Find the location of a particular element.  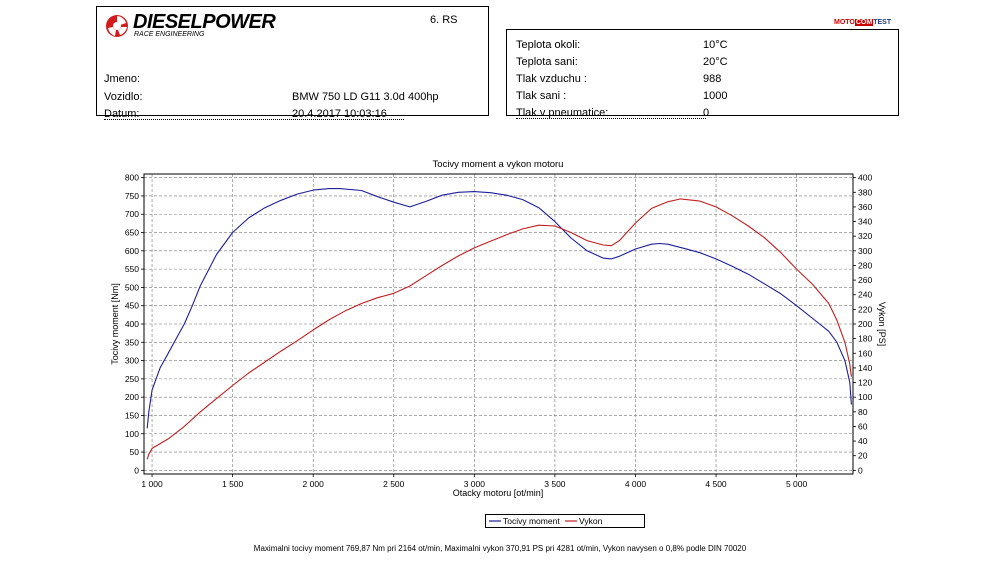

brand-subtitle: RACE ENGINEERING is located at coordinates (169, 34).